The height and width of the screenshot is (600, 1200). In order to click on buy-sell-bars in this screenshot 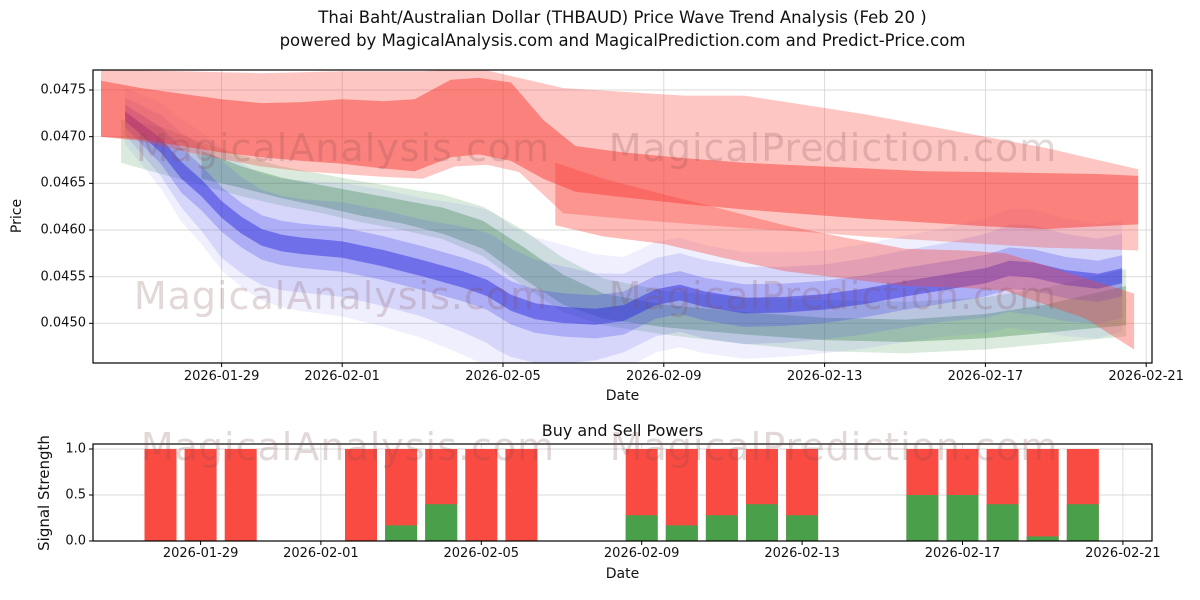, I will do `click(621, 495)`.